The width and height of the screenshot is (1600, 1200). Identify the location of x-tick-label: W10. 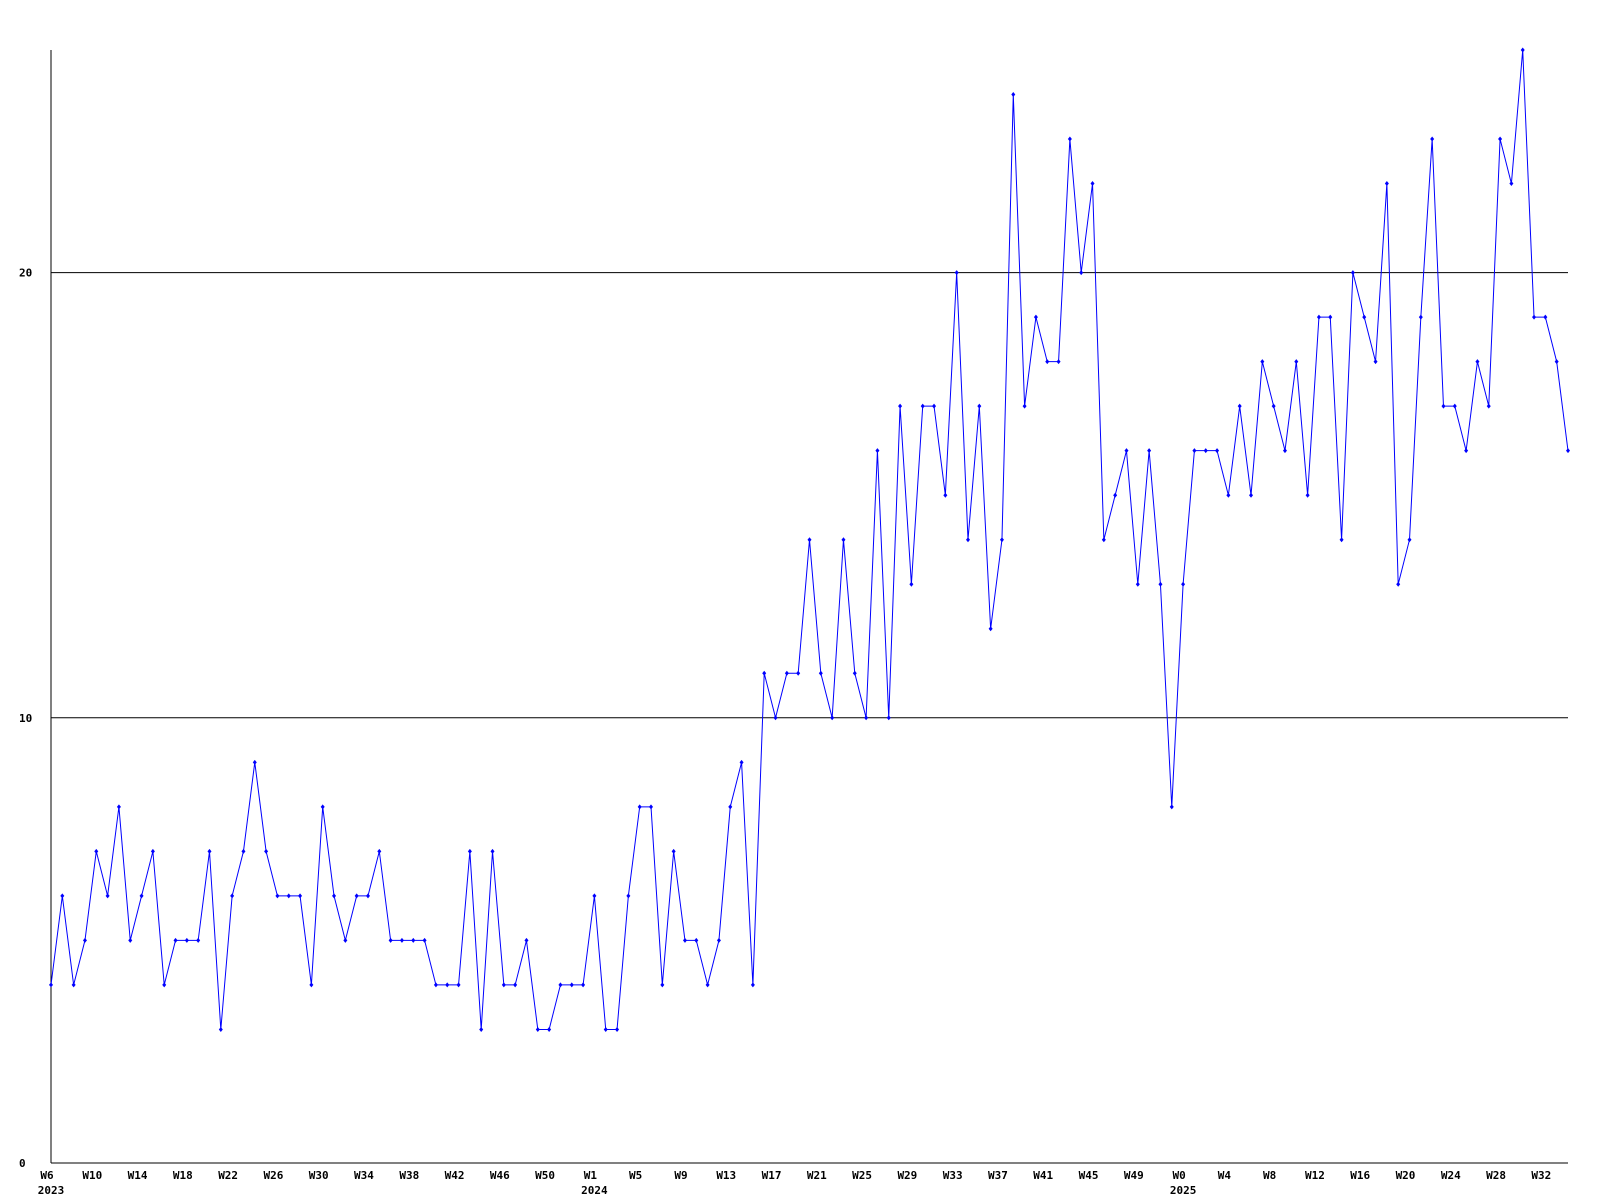
(92, 1175).